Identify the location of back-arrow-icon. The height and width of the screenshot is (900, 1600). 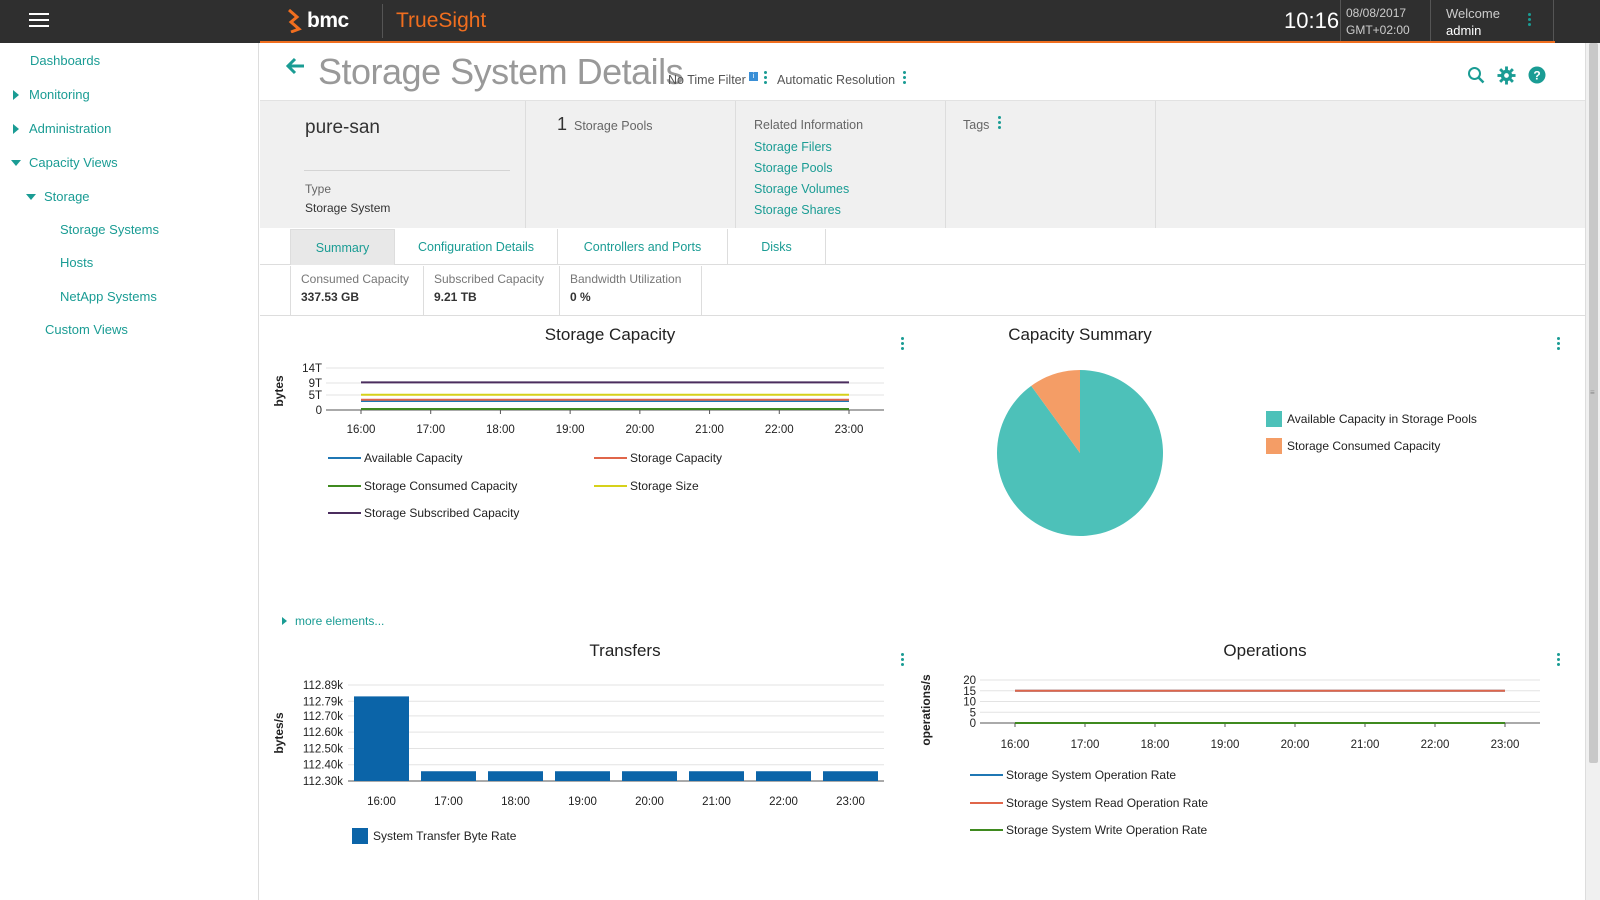
(296, 66).